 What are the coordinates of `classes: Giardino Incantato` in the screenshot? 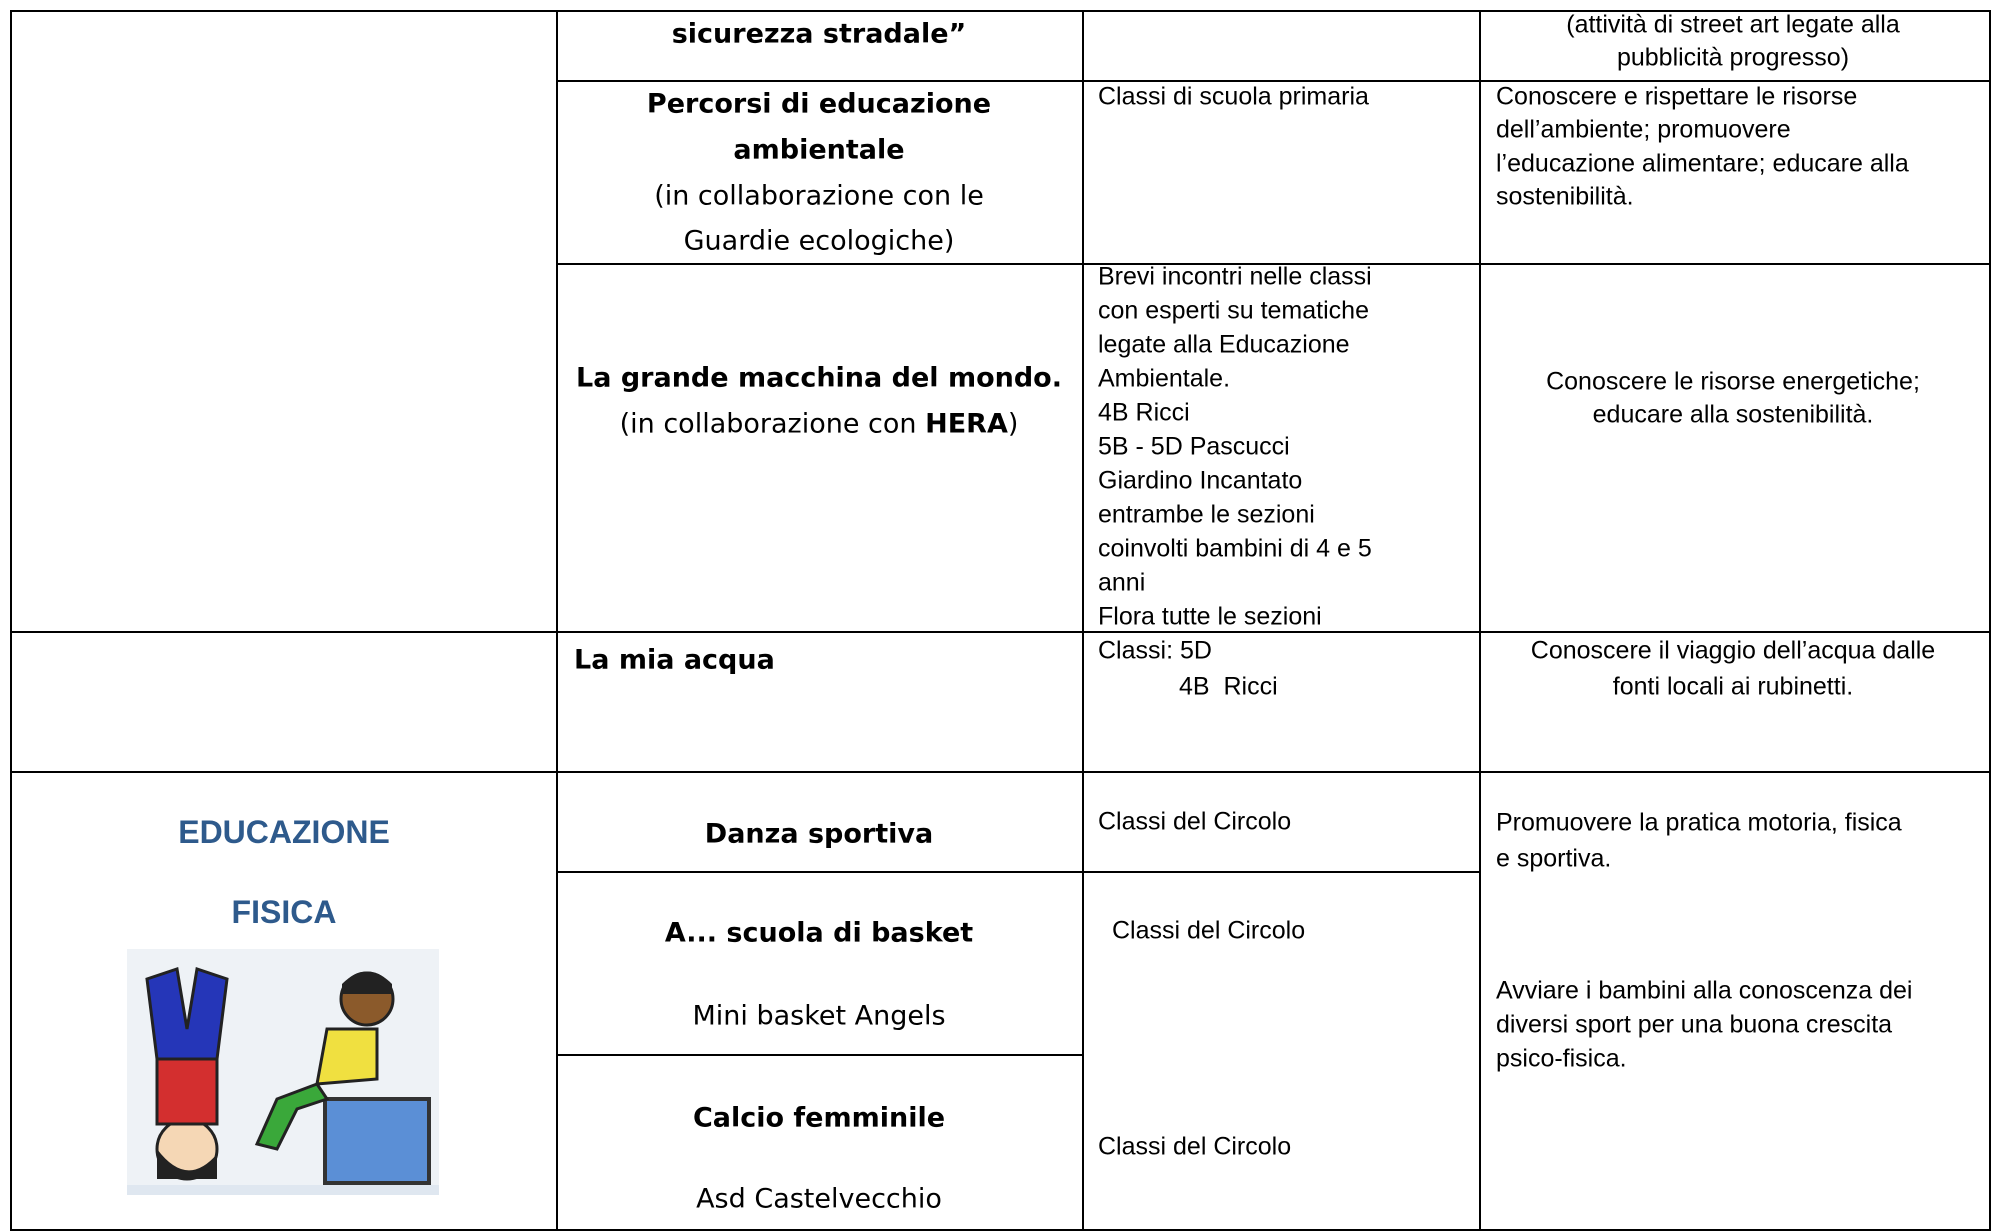 It's located at (1200, 480).